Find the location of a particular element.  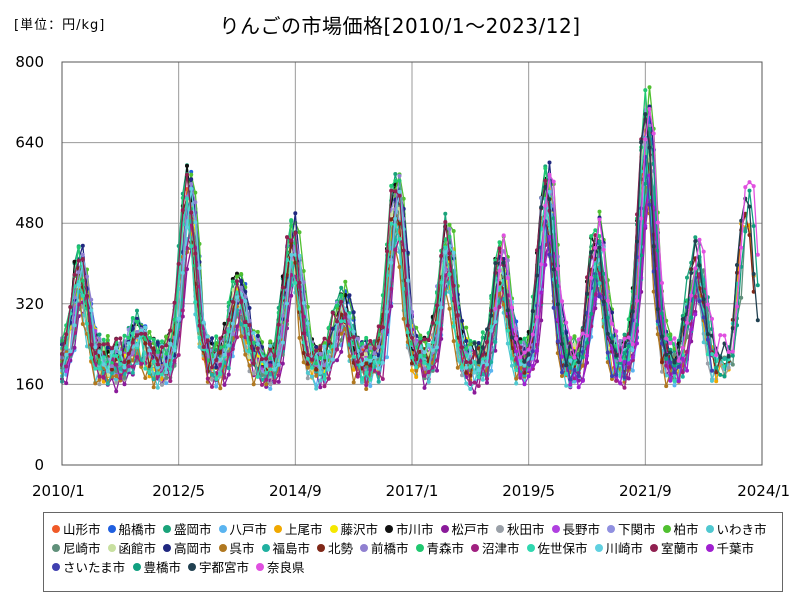

legend-label: 川崎市 is located at coordinates (624, 548).